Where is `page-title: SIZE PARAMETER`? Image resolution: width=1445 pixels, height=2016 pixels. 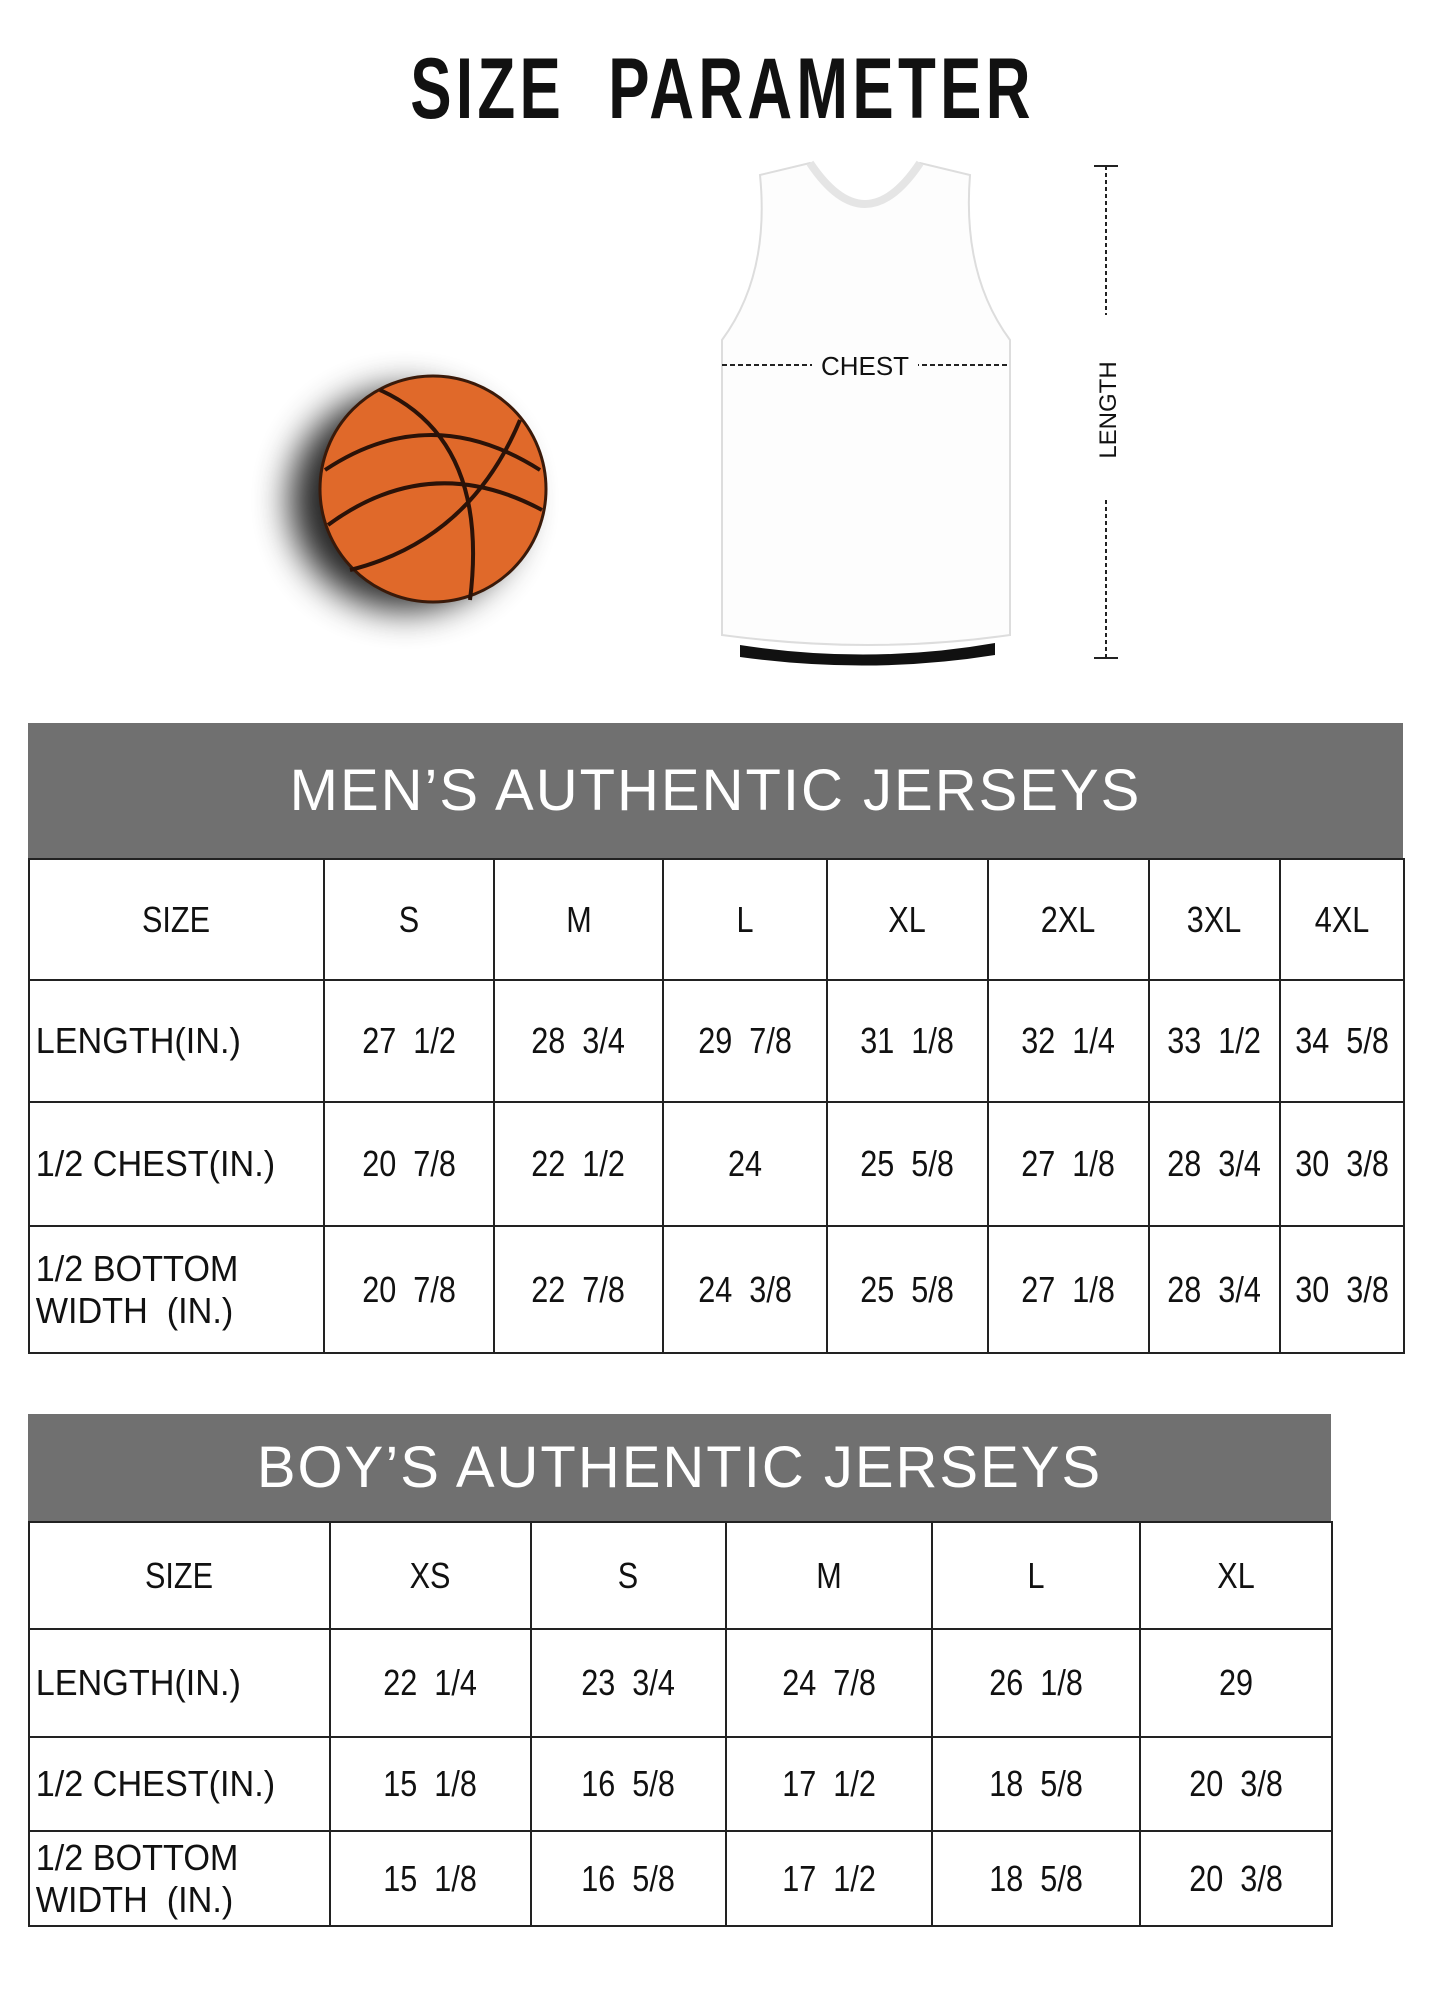
page-title: SIZE PARAMETER is located at coordinates (722, 89).